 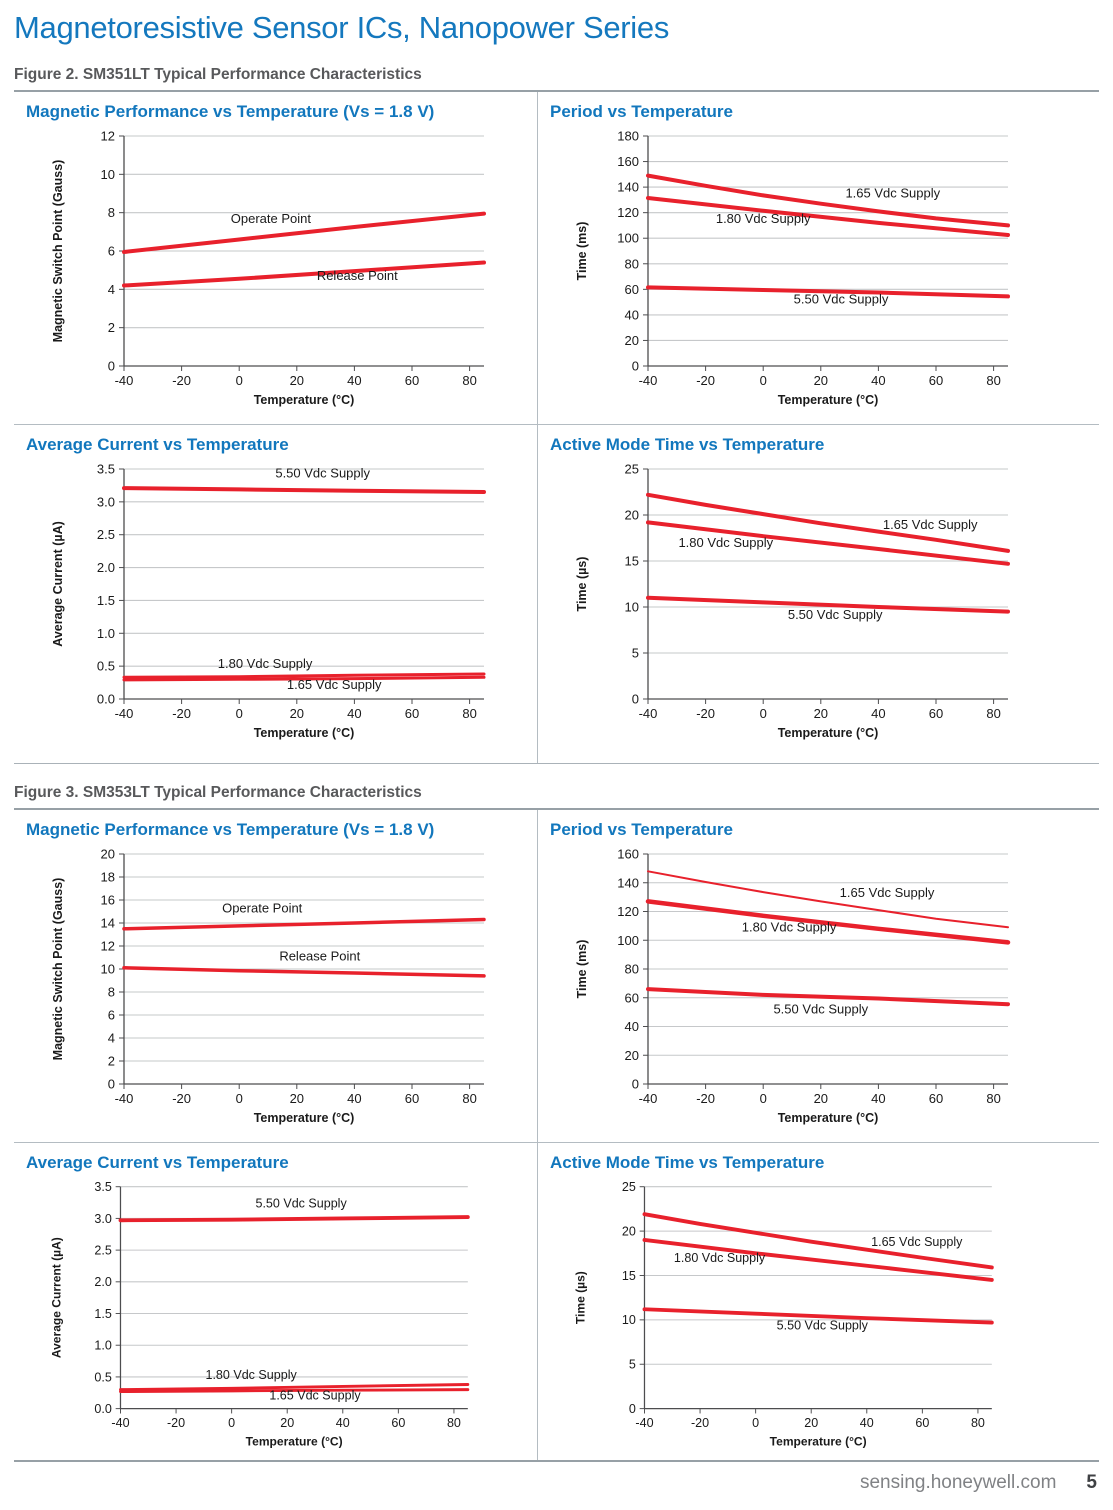 I want to click on svg-text: 5, so click(x=635, y=653).